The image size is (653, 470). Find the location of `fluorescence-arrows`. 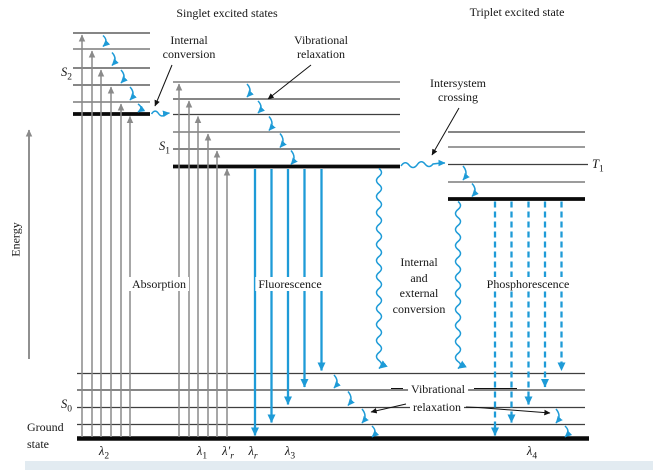

fluorescence-arrows is located at coordinates (288, 302).